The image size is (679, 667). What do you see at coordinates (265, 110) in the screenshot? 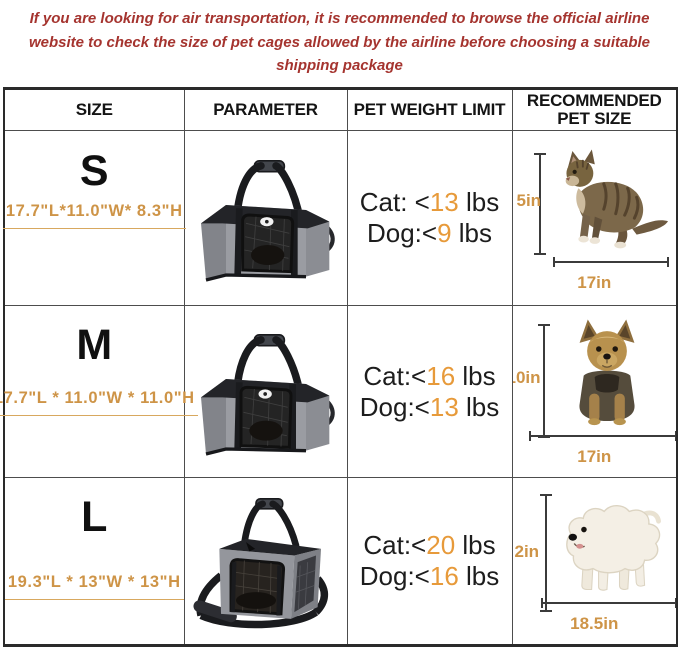
I see `header-parameter: PARAMETER` at bounding box center [265, 110].